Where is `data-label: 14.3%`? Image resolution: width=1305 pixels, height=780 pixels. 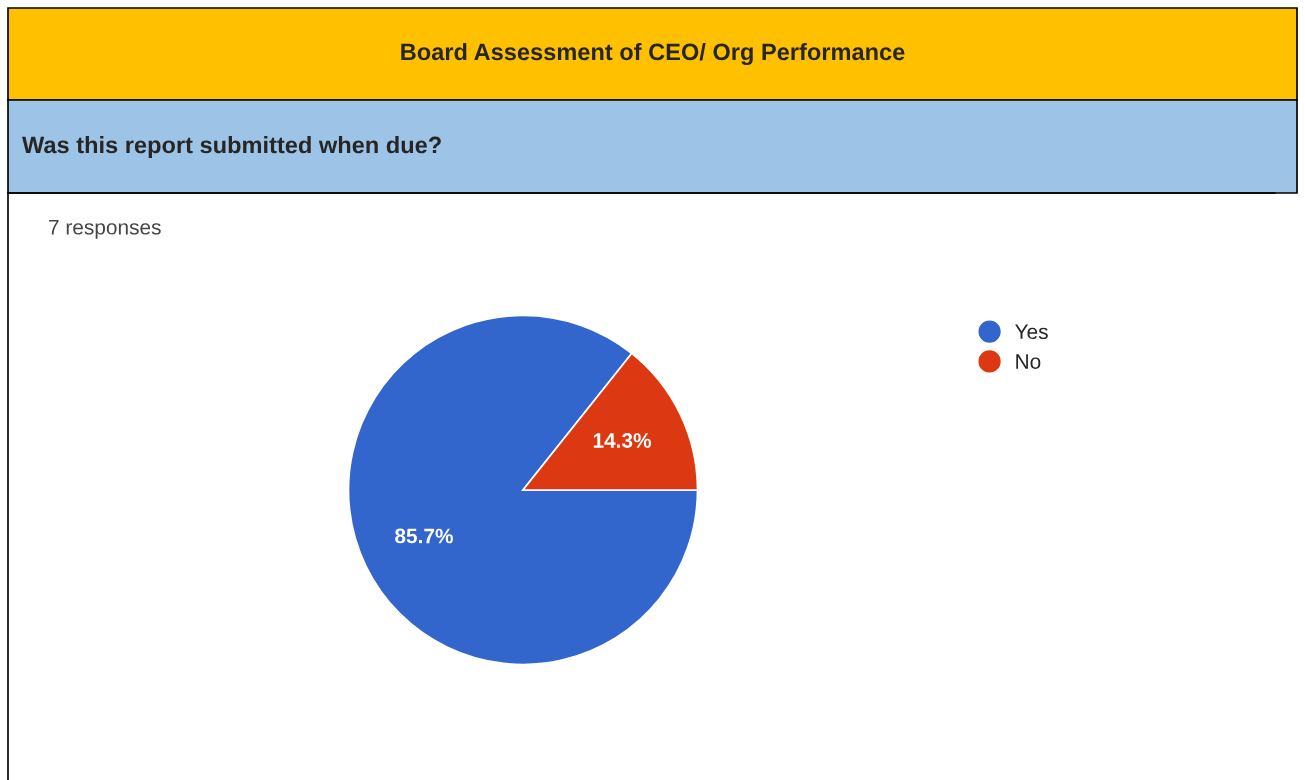 data-label: 14.3% is located at coordinates (622, 440).